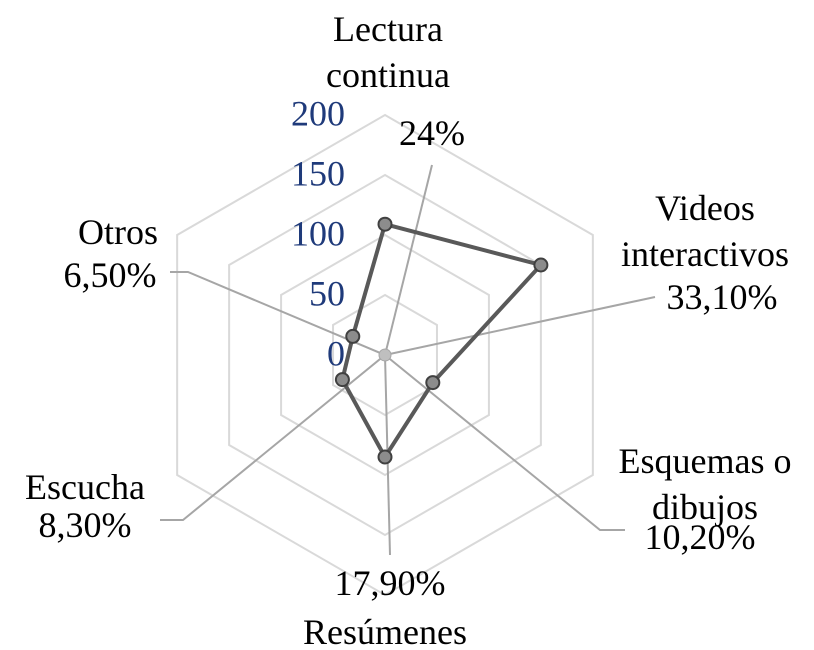  Describe the element at coordinates (722, 297) in the screenshot. I see `percent-label: 33,10%` at that location.